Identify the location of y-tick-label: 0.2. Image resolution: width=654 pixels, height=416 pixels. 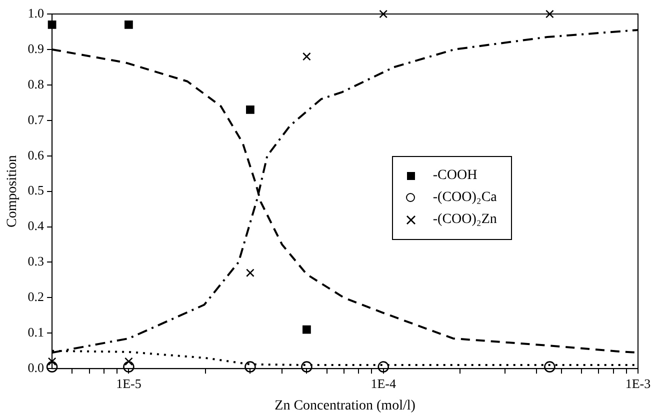
(36, 296).